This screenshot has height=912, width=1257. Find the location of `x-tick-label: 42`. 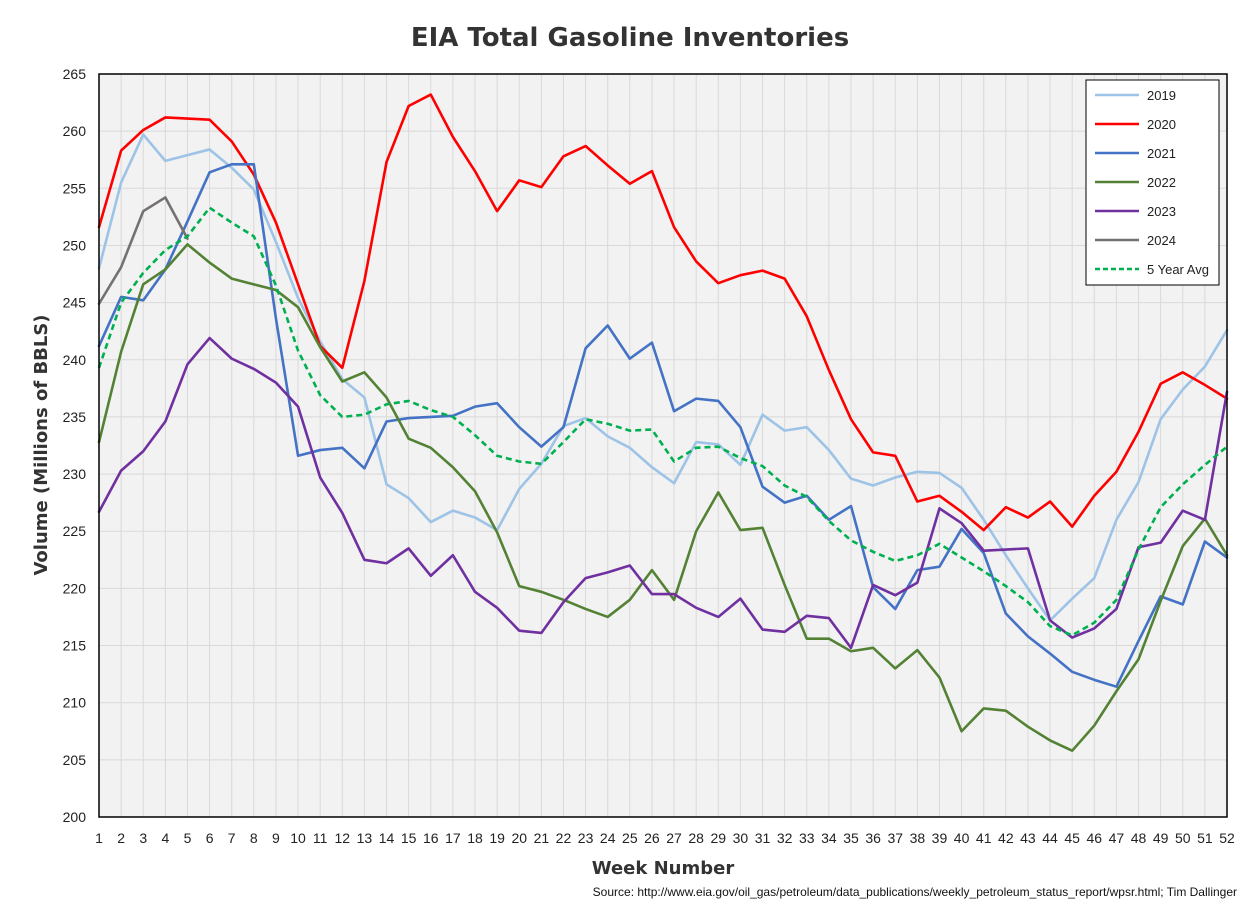

x-tick-label: 42 is located at coordinates (1006, 838).